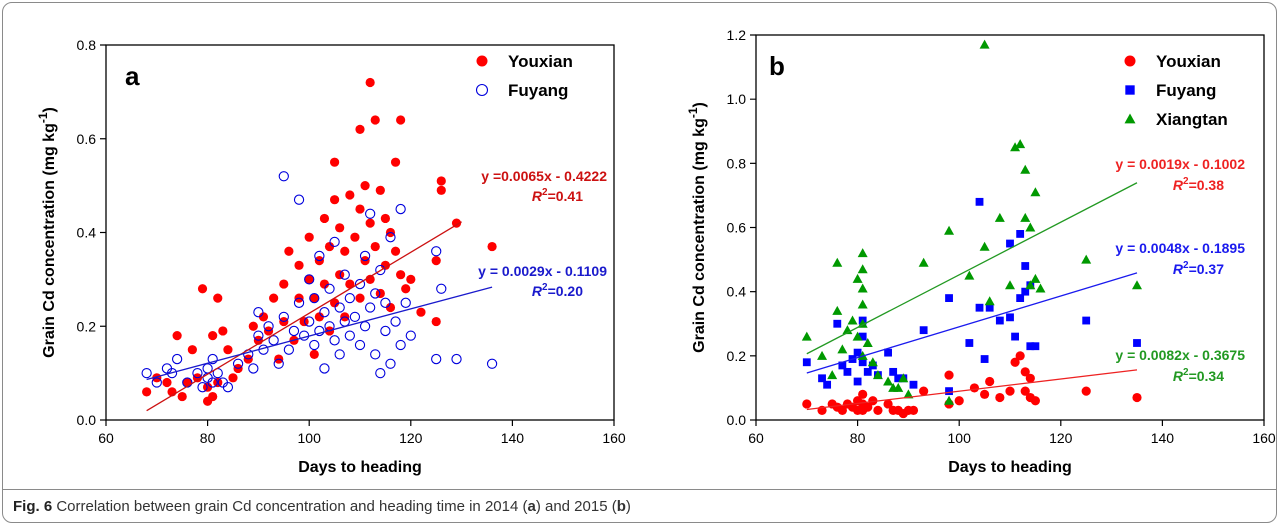 Image resolution: width=1281 pixels, height=527 pixels. I want to click on panel-b-x-tick-label: 120, so click(1061, 438).